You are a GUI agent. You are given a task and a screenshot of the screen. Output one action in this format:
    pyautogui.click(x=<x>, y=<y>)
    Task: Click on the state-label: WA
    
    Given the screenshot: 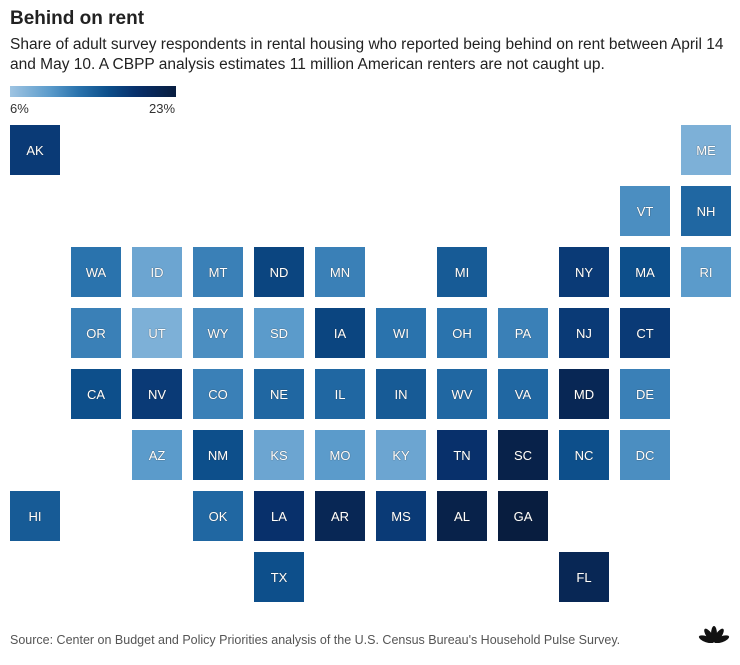 What is the action you would take?
    pyautogui.click(x=96, y=272)
    